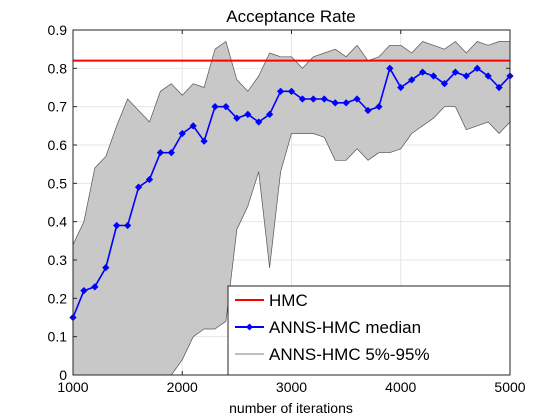  Describe the element at coordinates (291, 387) in the screenshot. I see `x-tick-label: 3000` at that location.